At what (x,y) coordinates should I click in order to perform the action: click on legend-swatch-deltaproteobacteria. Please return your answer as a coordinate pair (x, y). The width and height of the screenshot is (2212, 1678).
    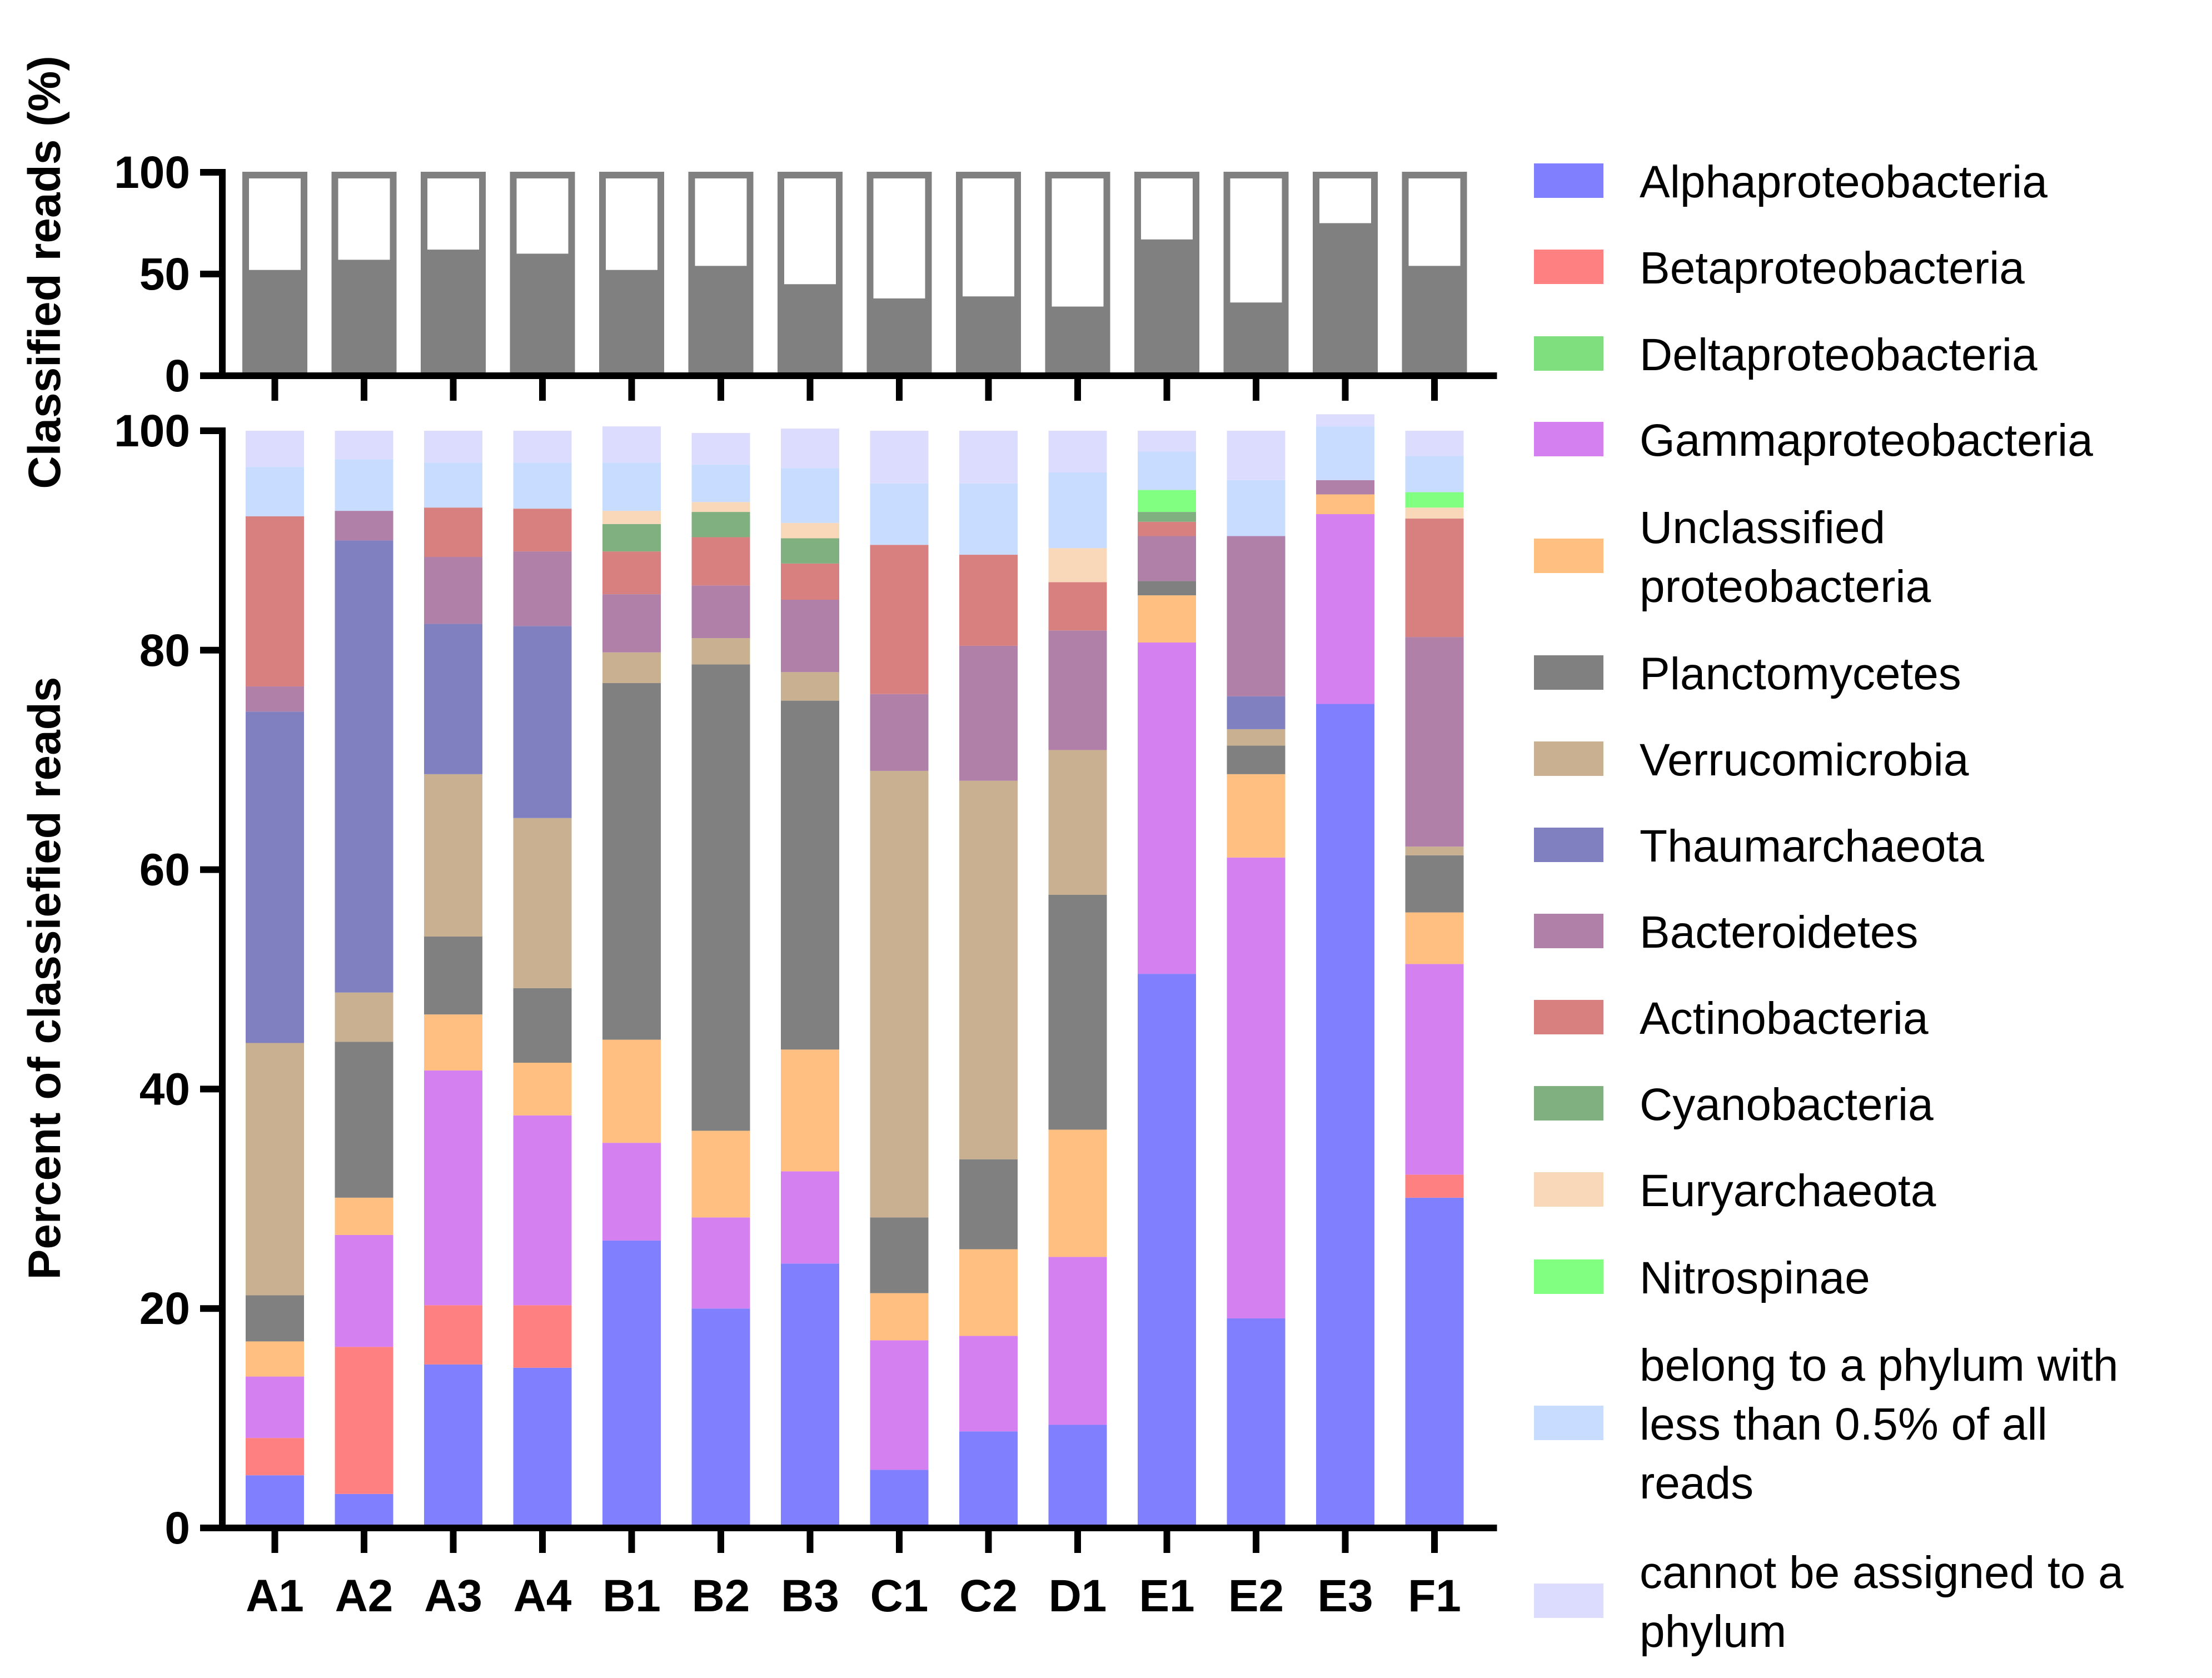
    Looking at the image, I should click on (1569, 353).